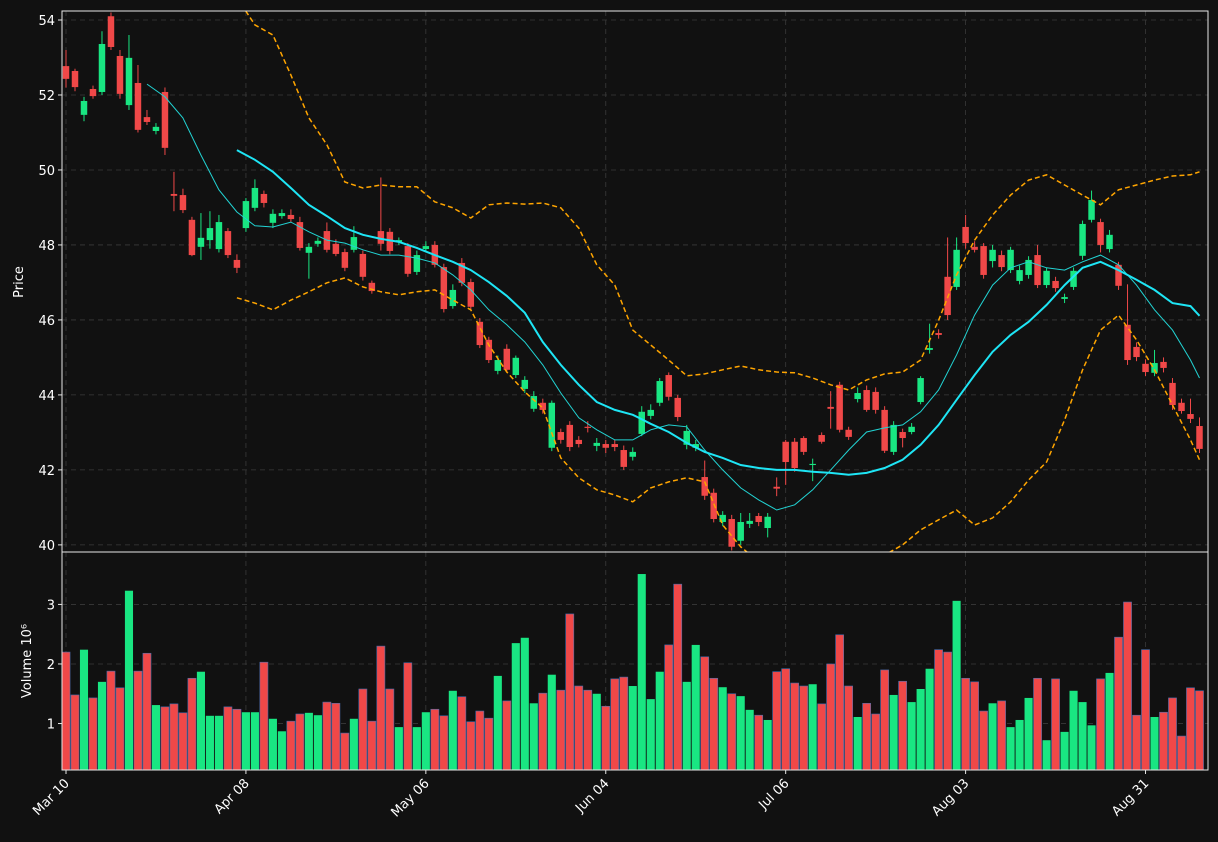  I want to click on y-tick-label: 3, so click(51, 605).